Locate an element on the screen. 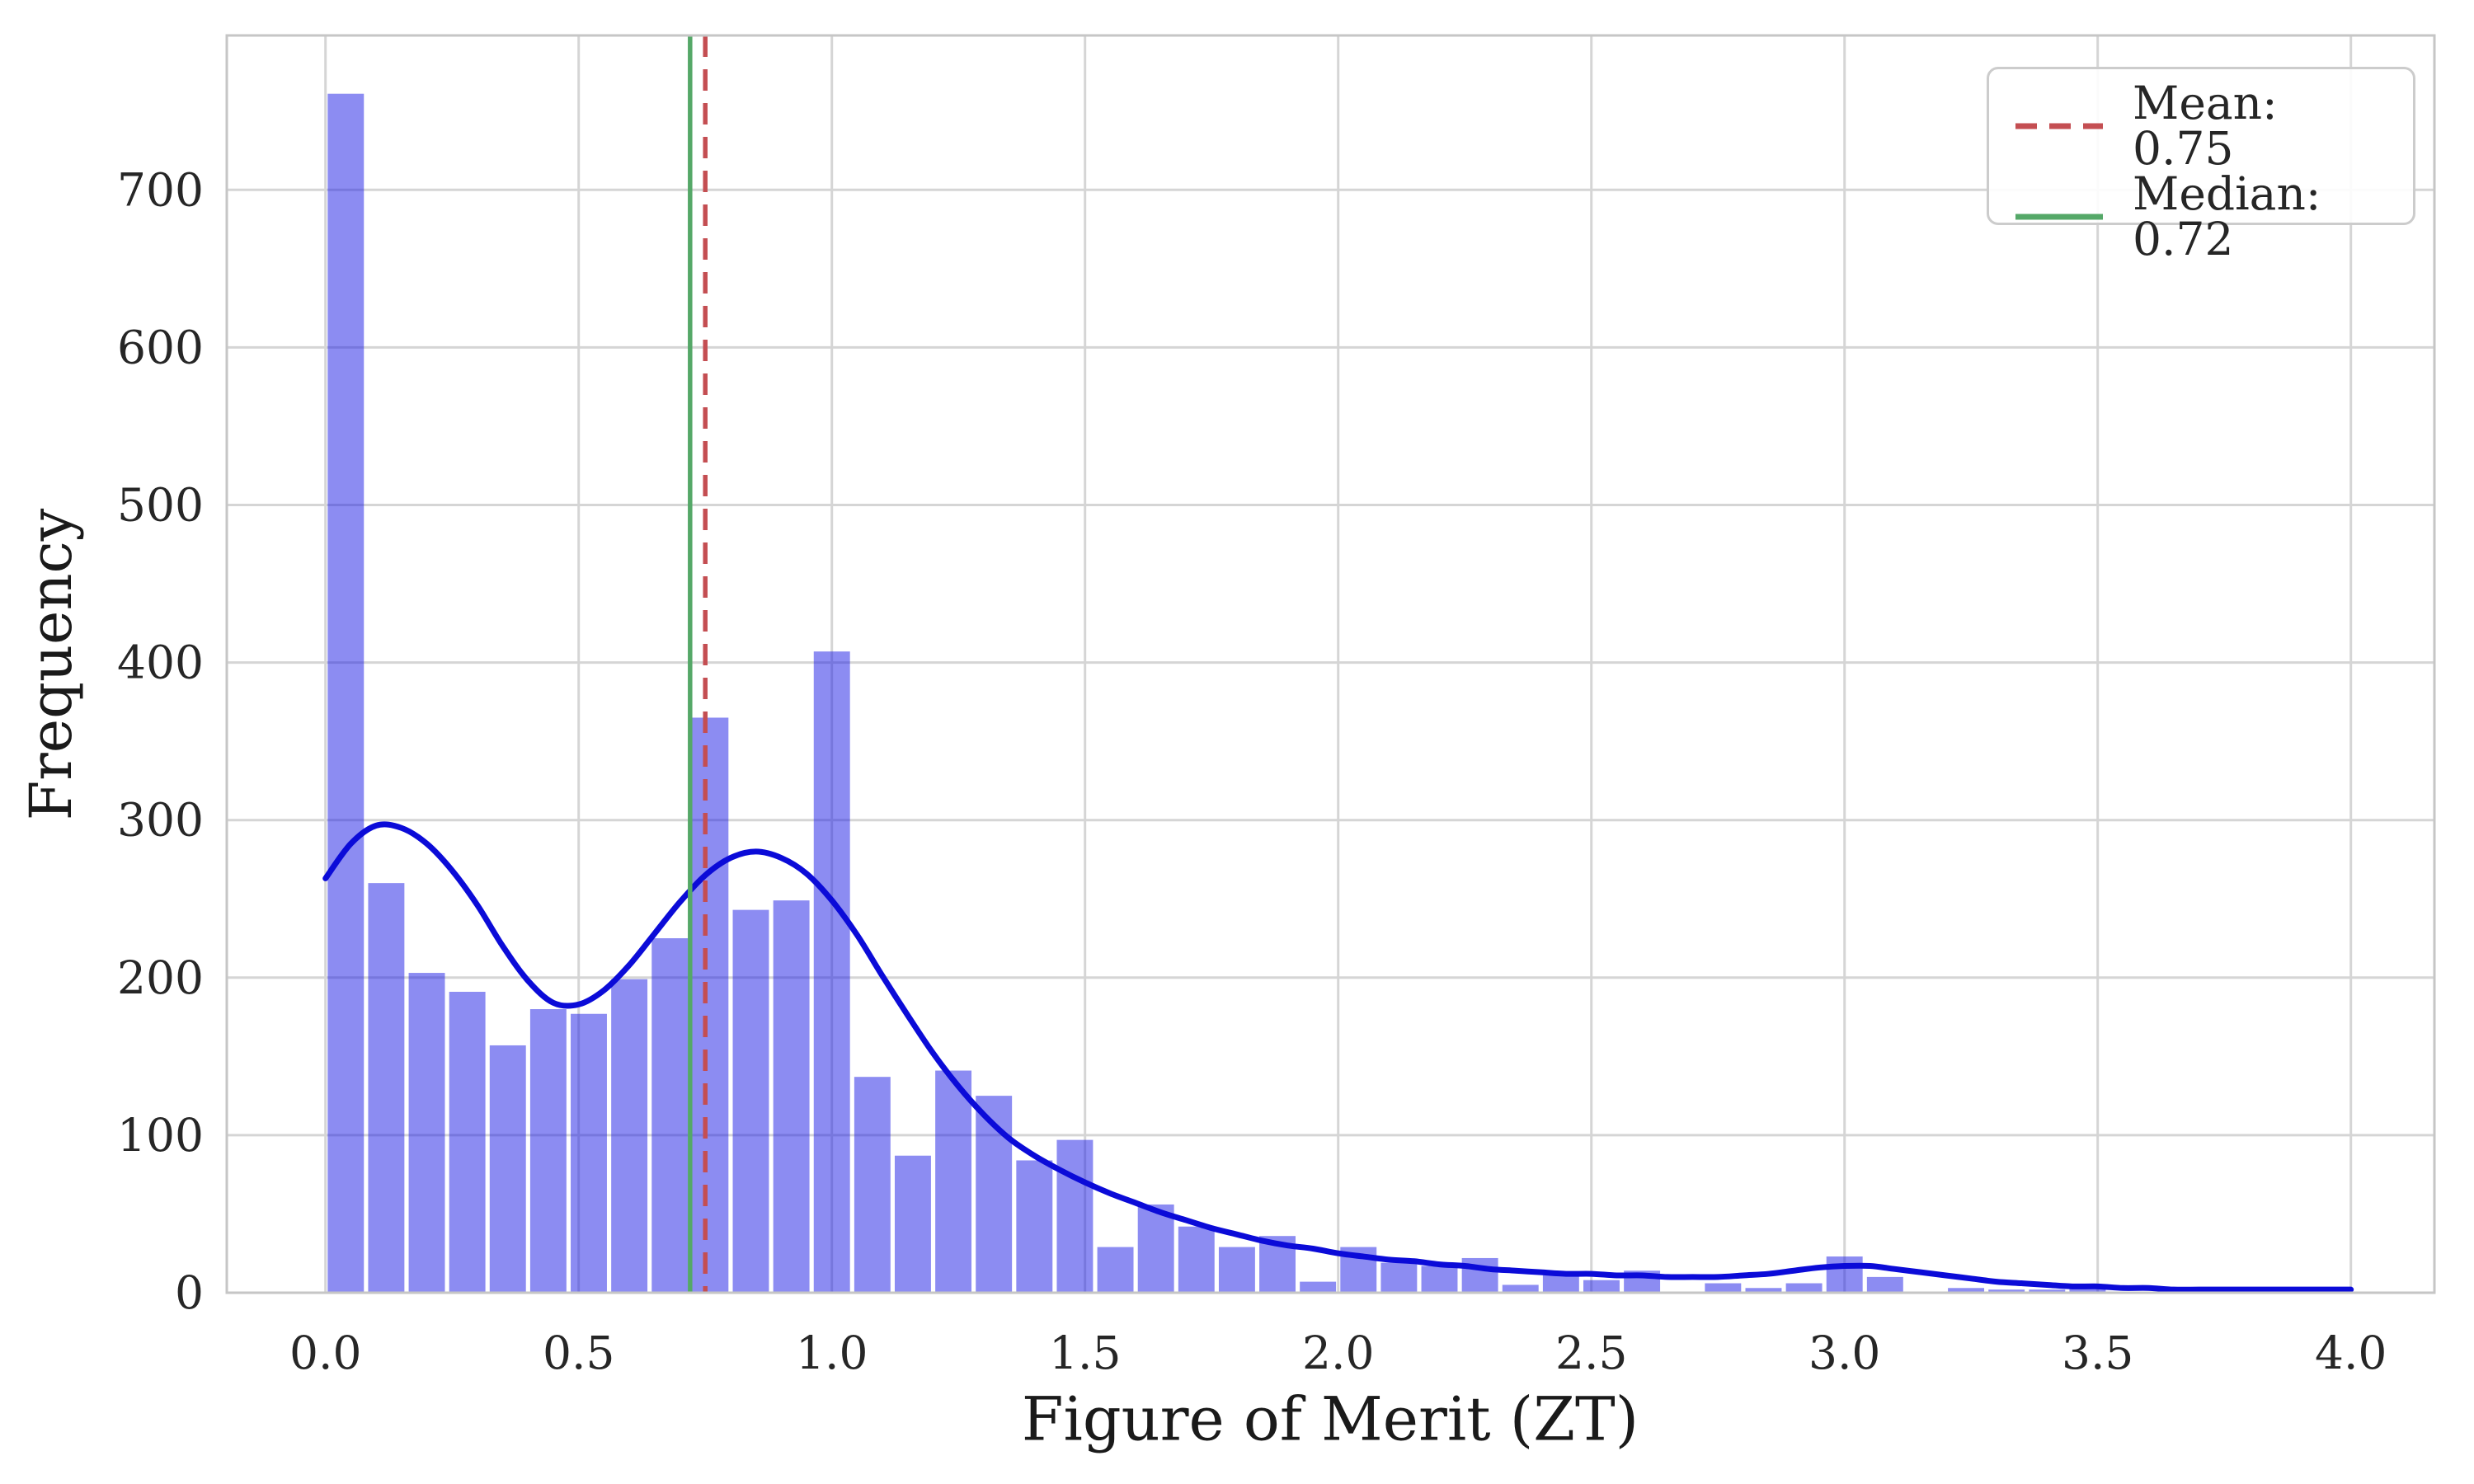 This screenshot has height=1484, width=2474. y-tick-label: 700 is located at coordinates (160, 189).